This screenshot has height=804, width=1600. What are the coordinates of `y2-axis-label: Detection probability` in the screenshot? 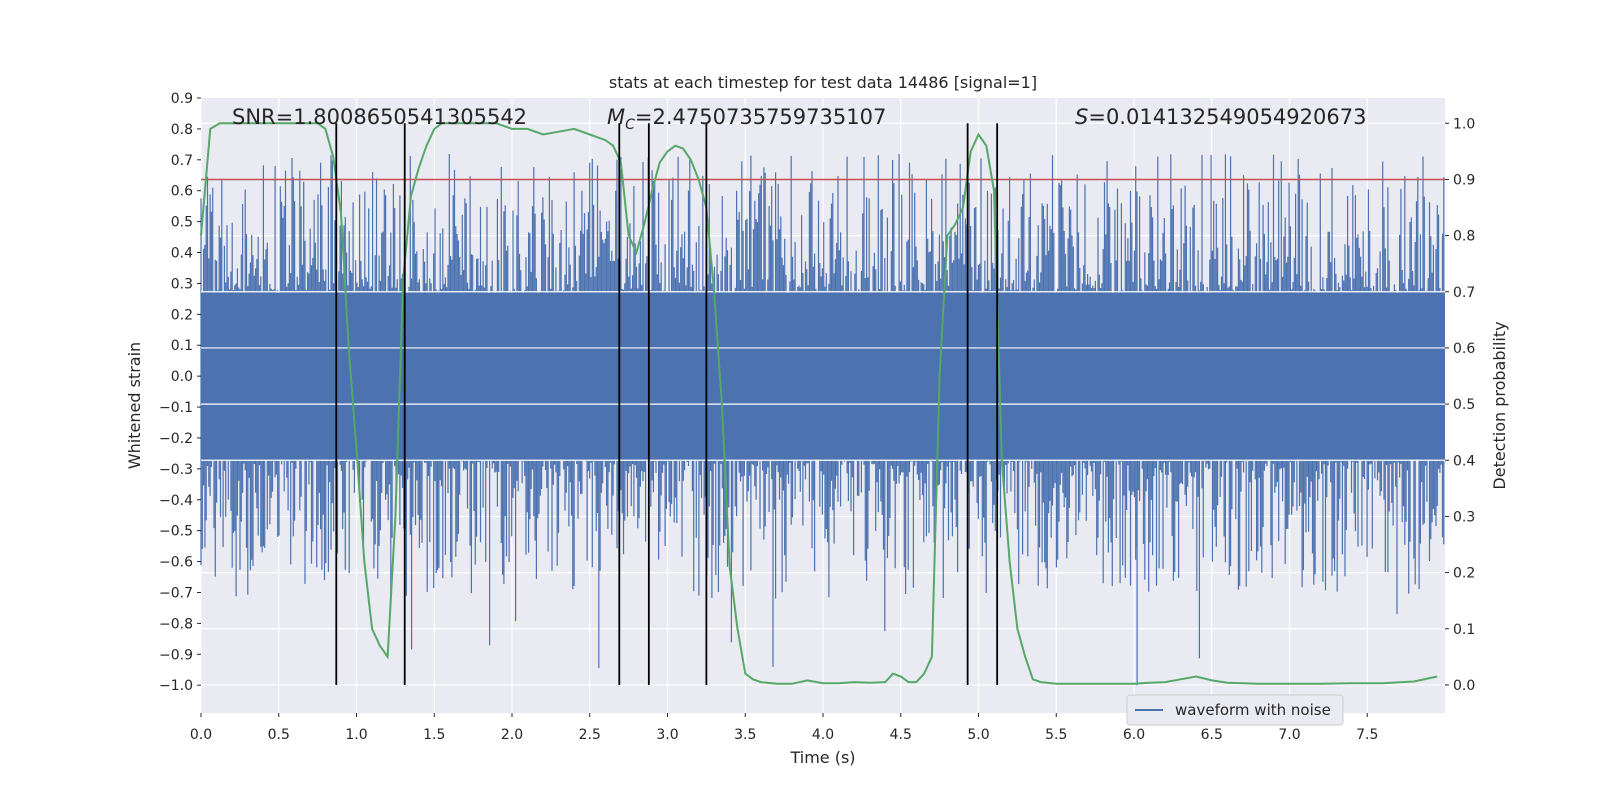 It's located at (1499, 405).